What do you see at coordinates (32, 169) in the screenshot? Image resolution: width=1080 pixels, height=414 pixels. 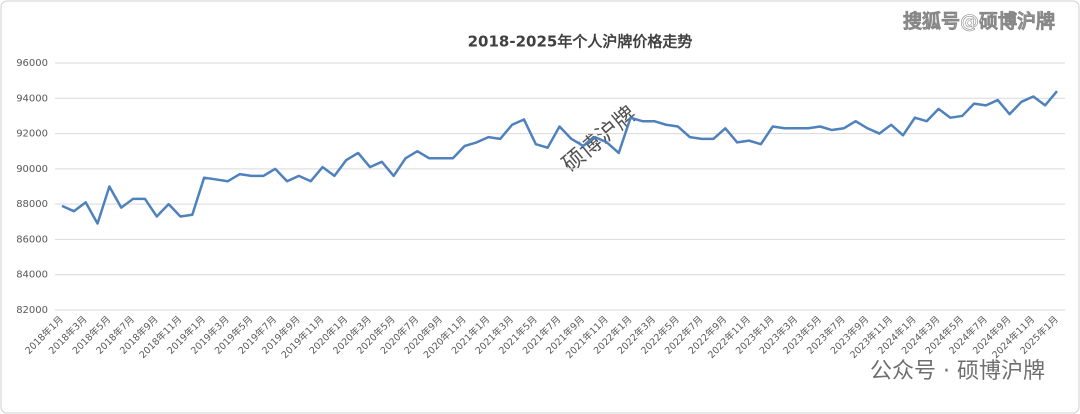 I see `y-tick-label: 90000` at bounding box center [32, 169].